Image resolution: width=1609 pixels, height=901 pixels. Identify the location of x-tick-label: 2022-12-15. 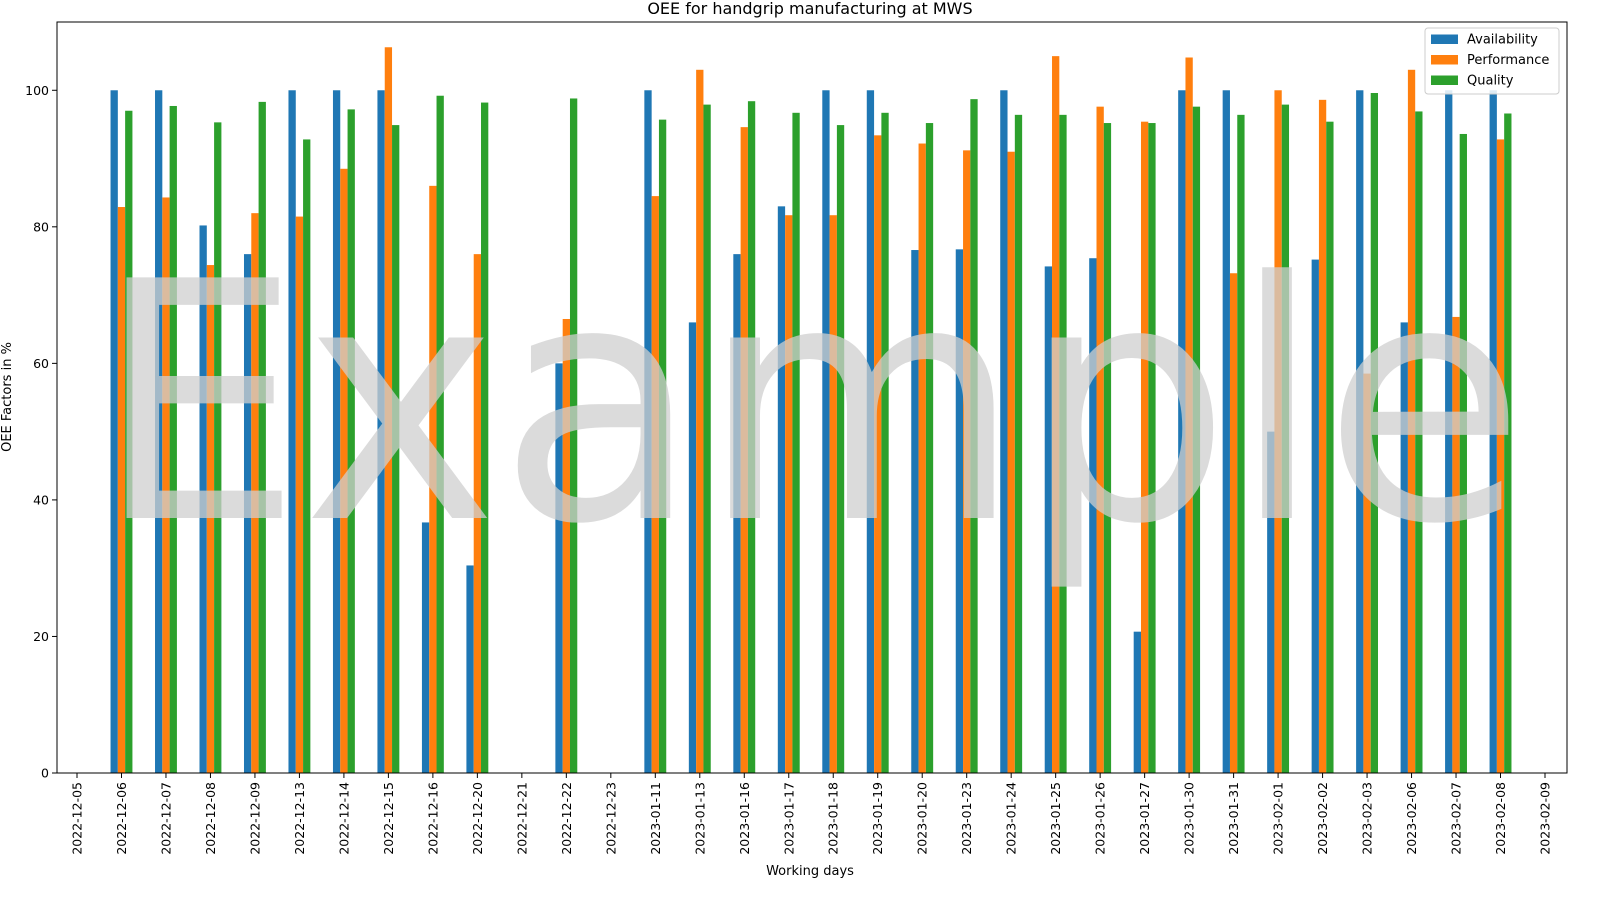
(388, 818).